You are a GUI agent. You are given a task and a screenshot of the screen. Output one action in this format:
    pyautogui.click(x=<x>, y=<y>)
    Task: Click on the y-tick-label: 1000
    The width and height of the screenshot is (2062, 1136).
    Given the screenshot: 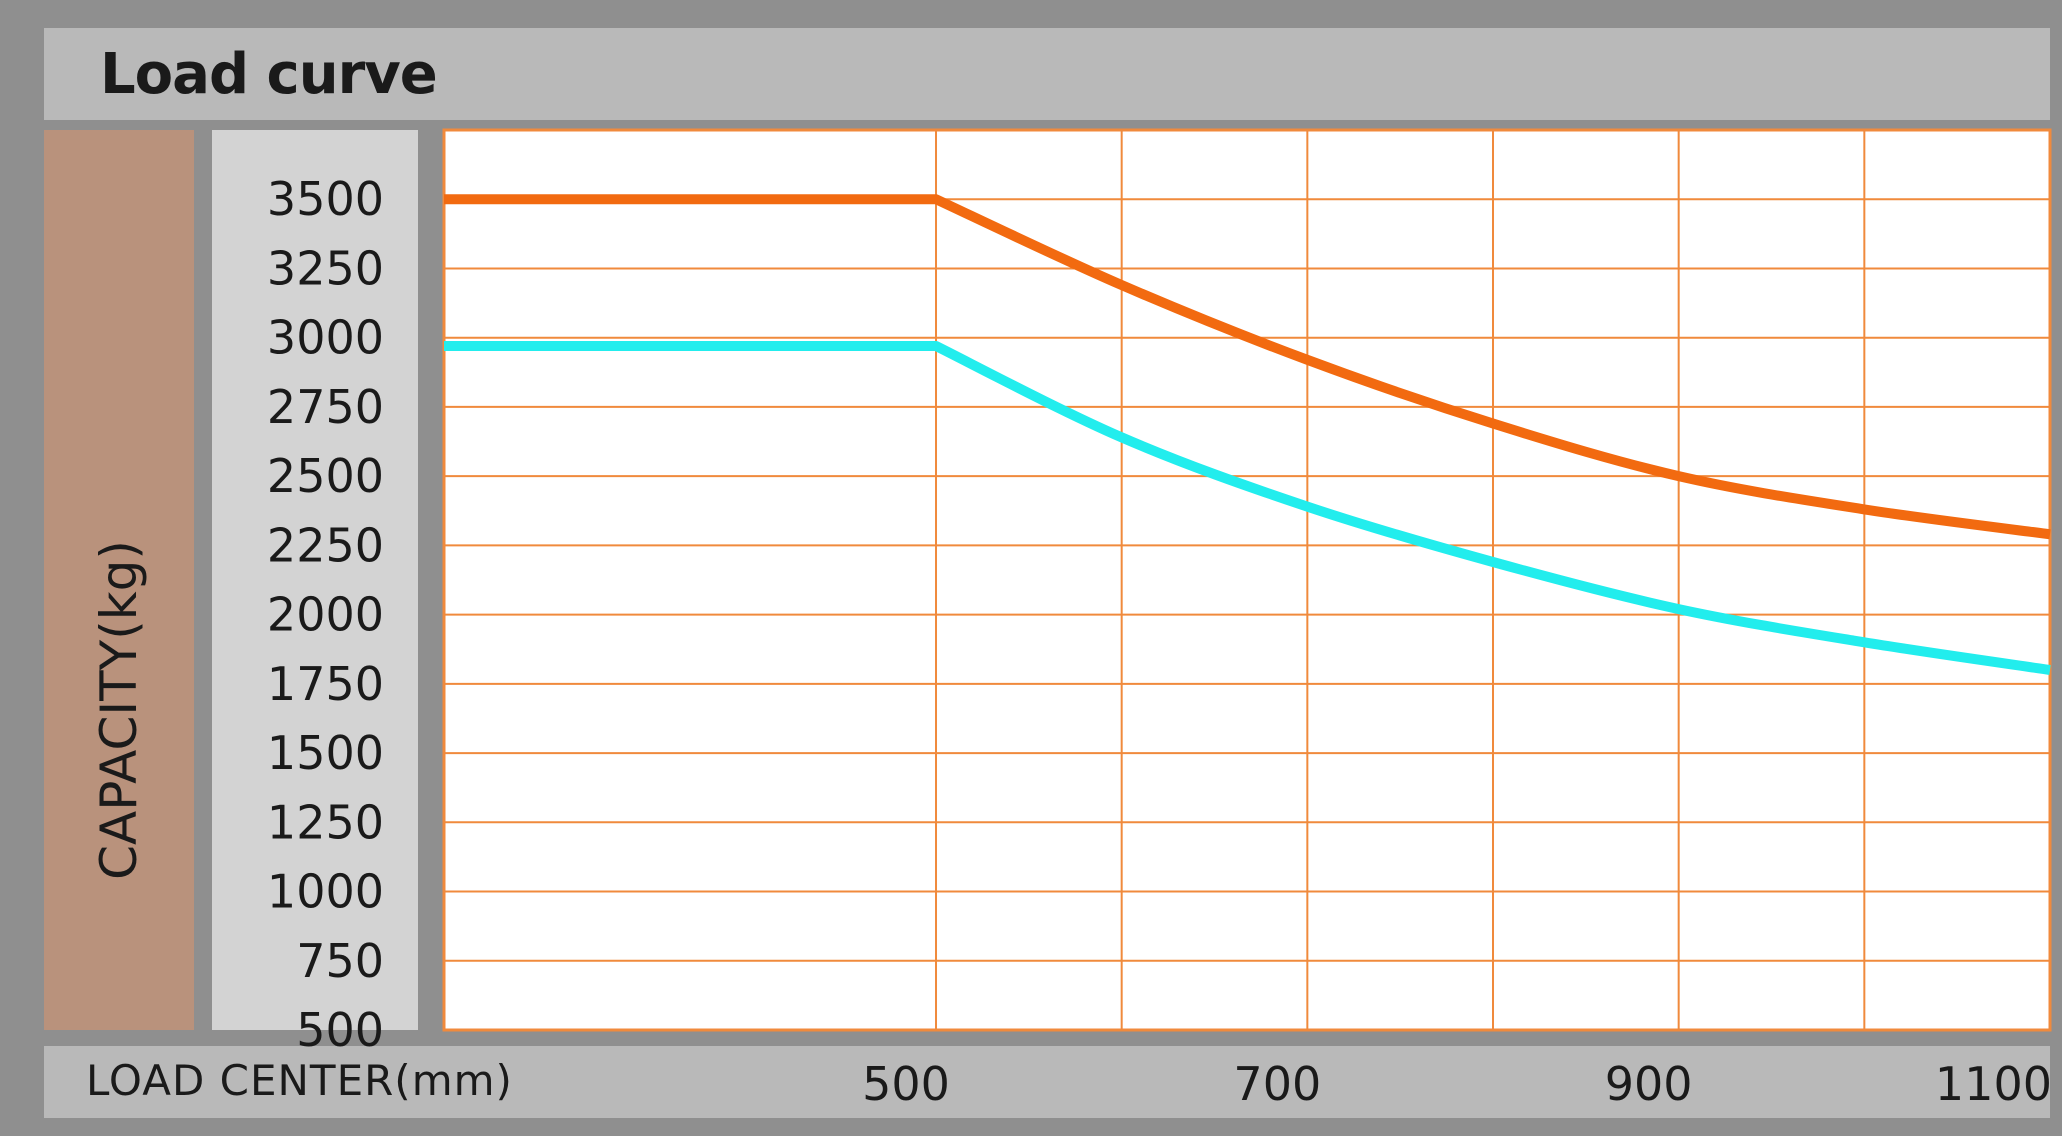 What is the action you would take?
    pyautogui.click(x=325, y=892)
    